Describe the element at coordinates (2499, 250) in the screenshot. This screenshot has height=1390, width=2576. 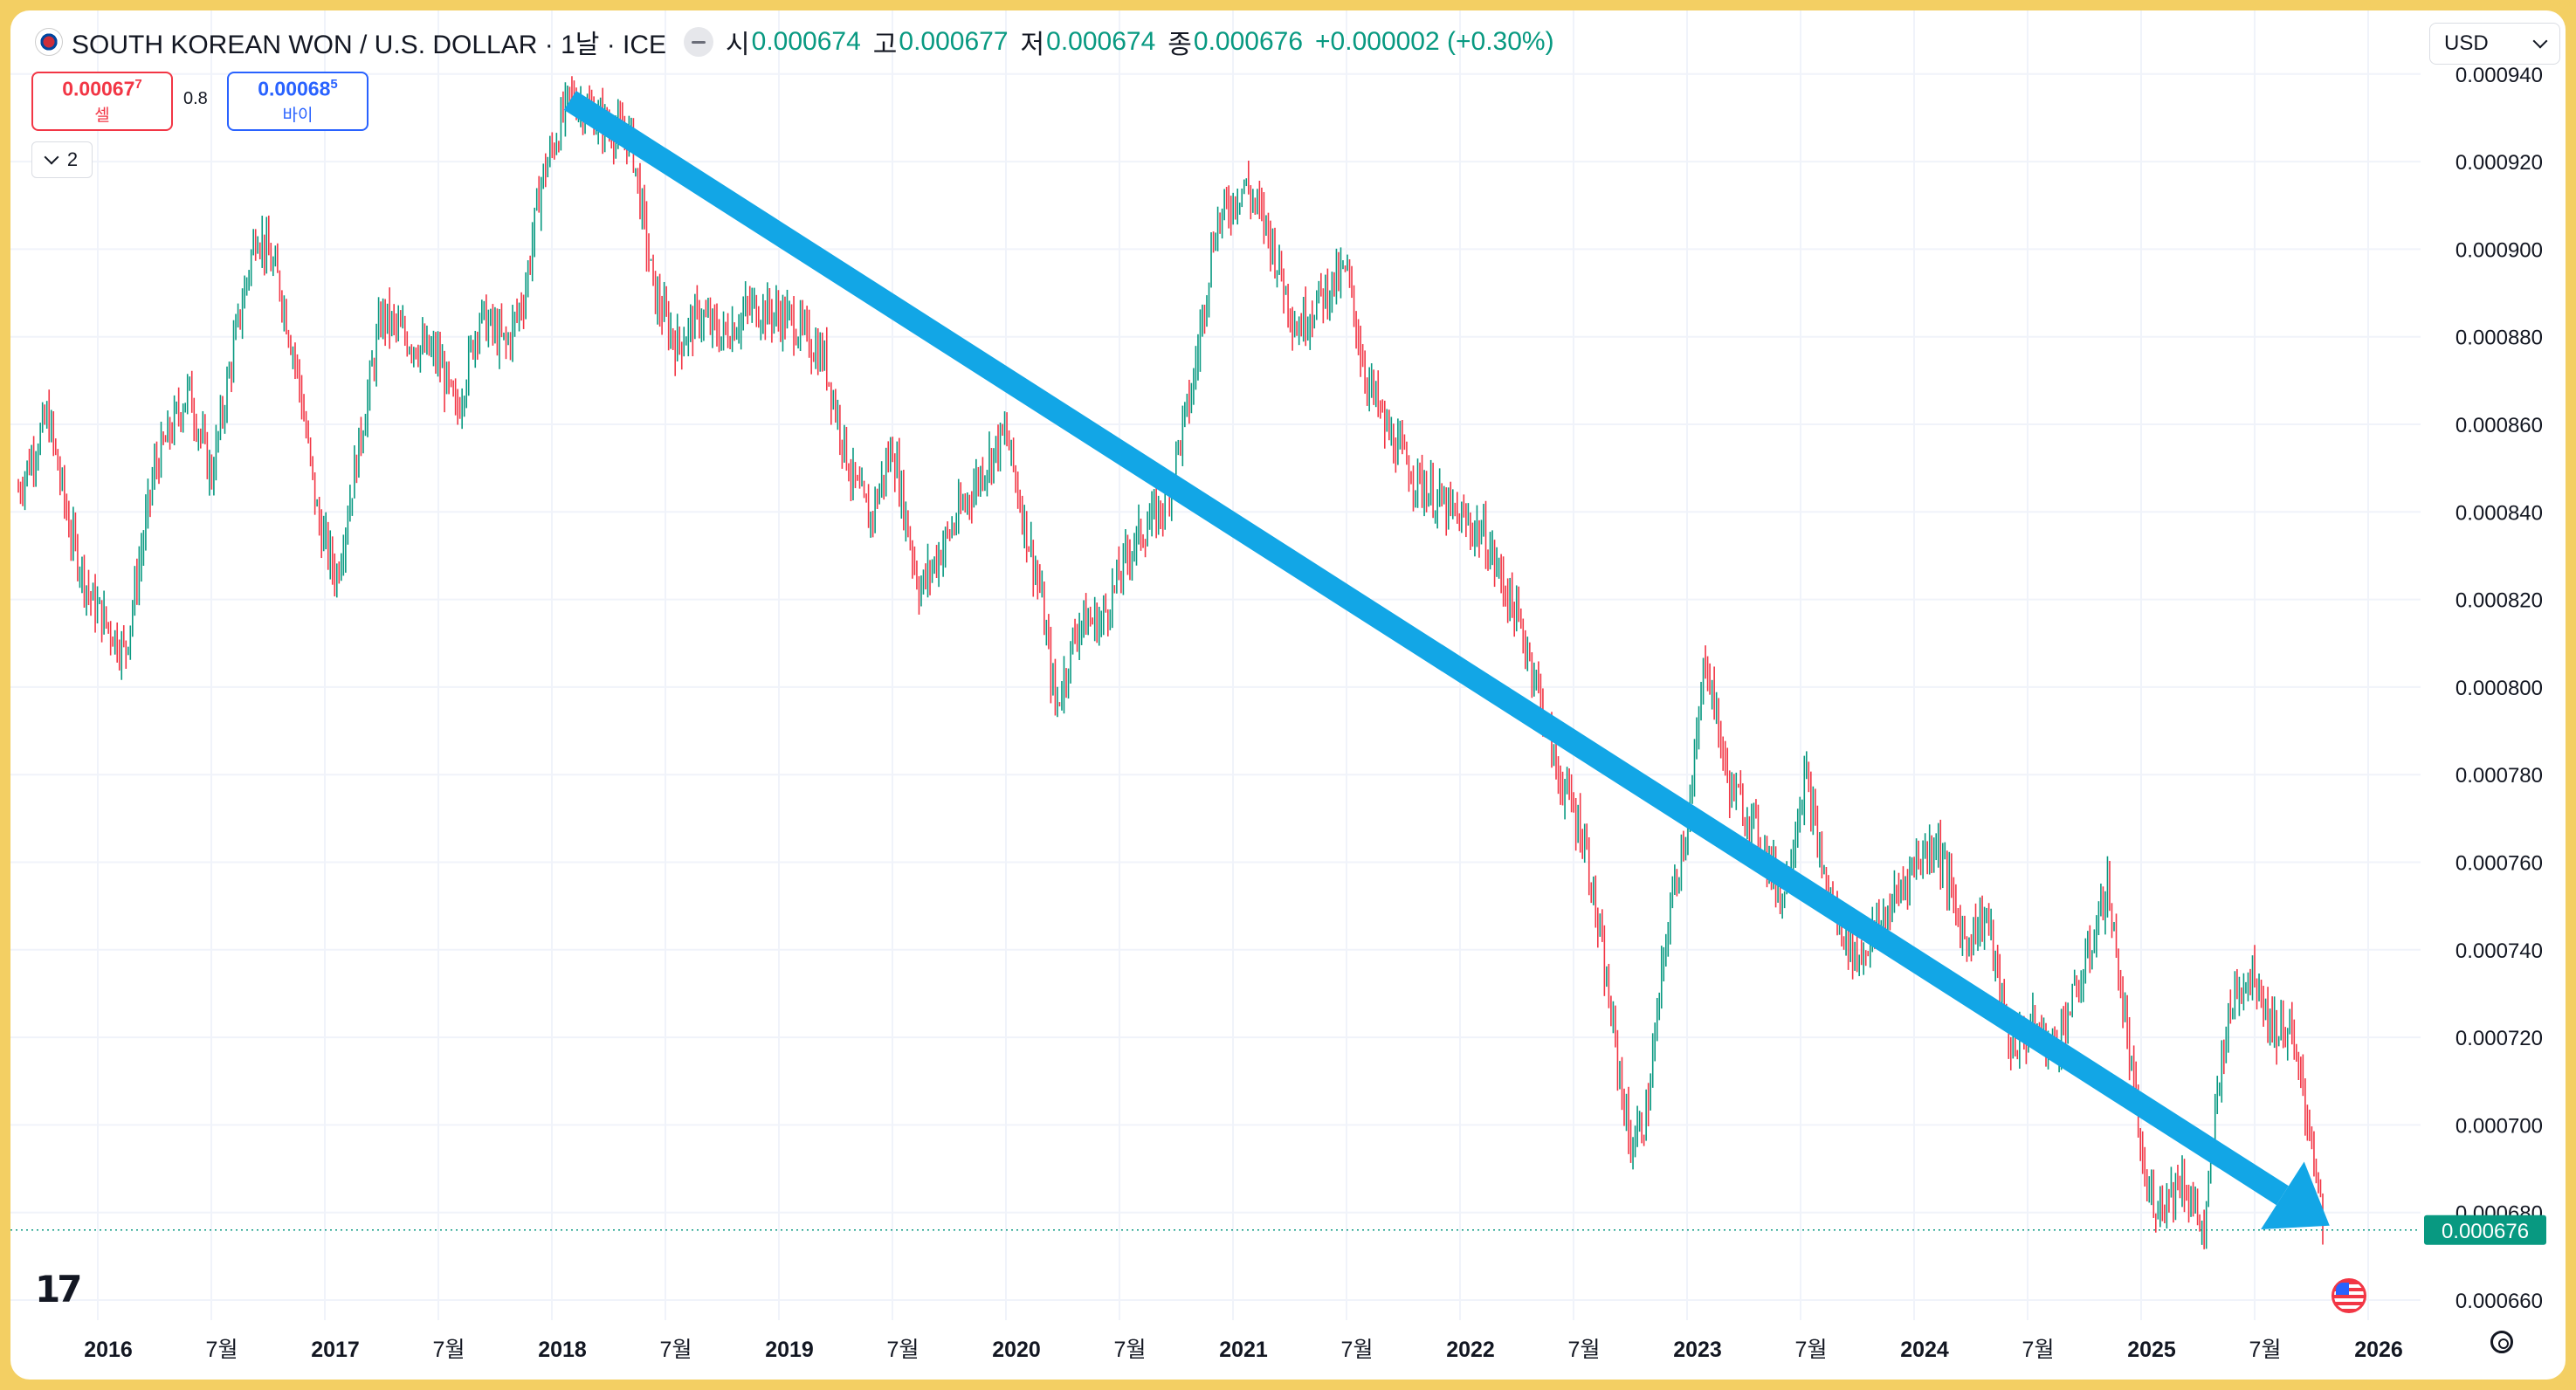
I see `y-tick-label: 0.000900` at that location.